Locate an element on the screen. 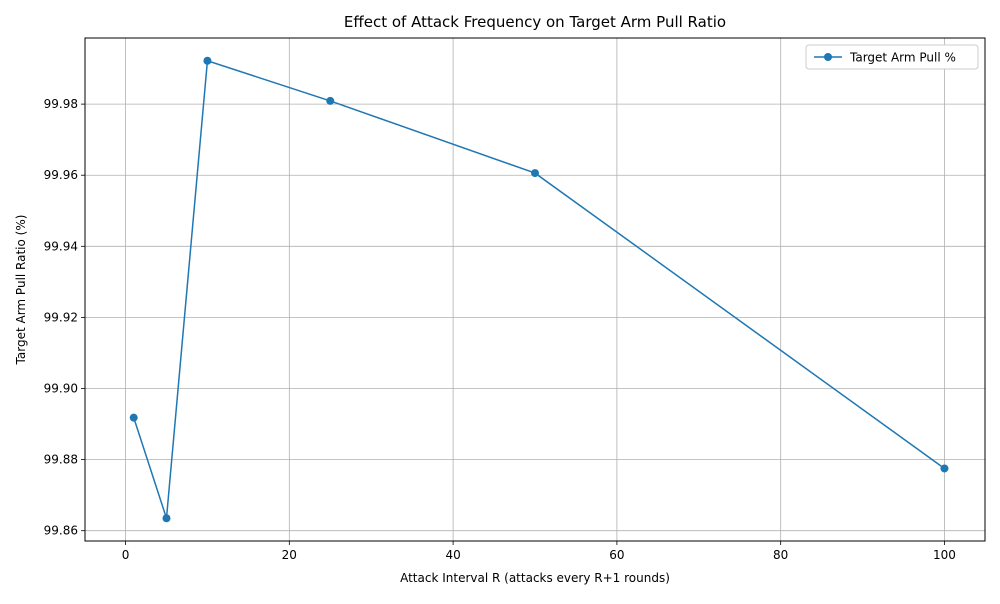 The height and width of the screenshot is (604, 1000). y-tick-label: 99.86 is located at coordinates (61, 531).